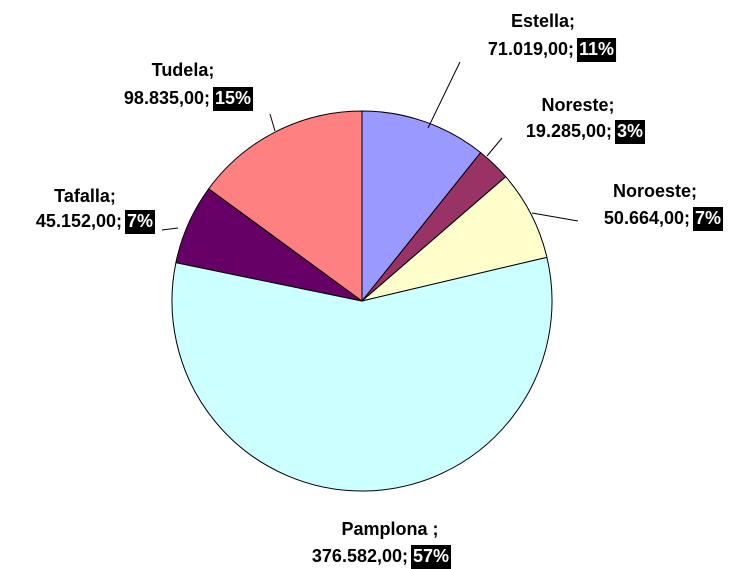 The image size is (733, 569). I want to click on value-label: 19.285,00;, so click(569, 131).